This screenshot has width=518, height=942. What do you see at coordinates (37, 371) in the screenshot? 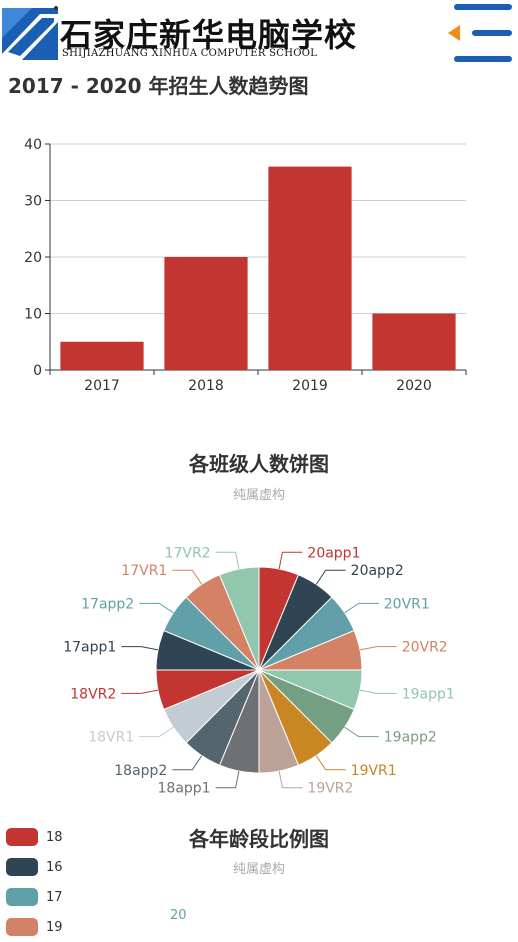
I see `y-tick-label: 0` at bounding box center [37, 371].